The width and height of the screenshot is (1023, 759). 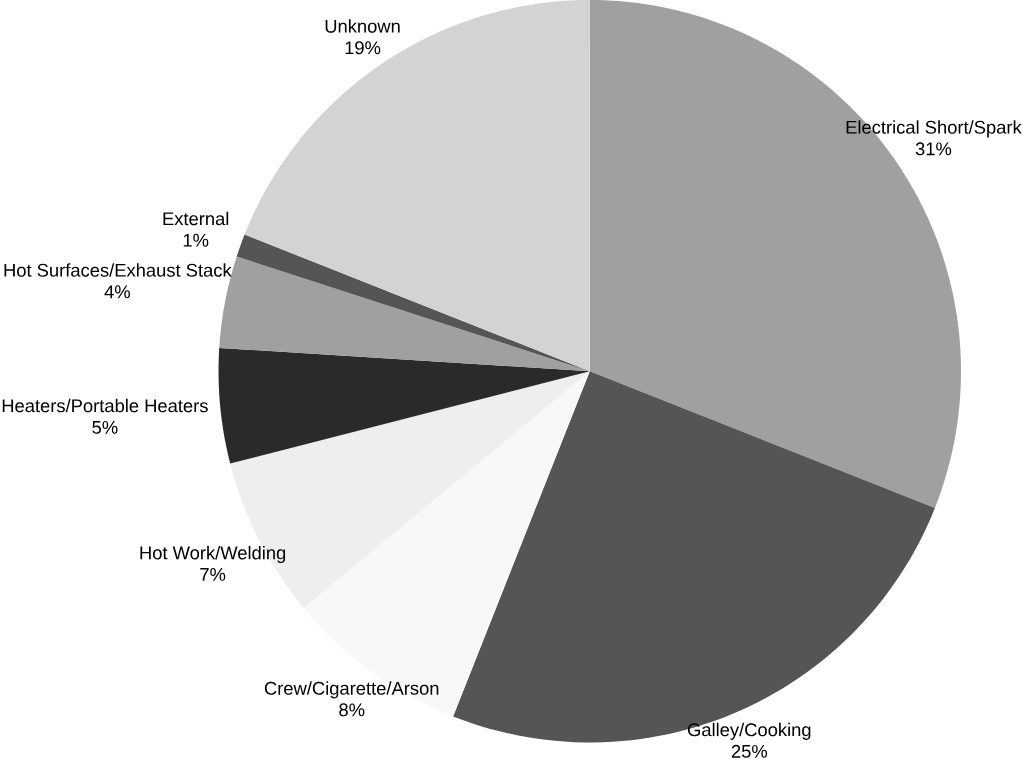 I want to click on slice-label: External, so click(x=196, y=218).